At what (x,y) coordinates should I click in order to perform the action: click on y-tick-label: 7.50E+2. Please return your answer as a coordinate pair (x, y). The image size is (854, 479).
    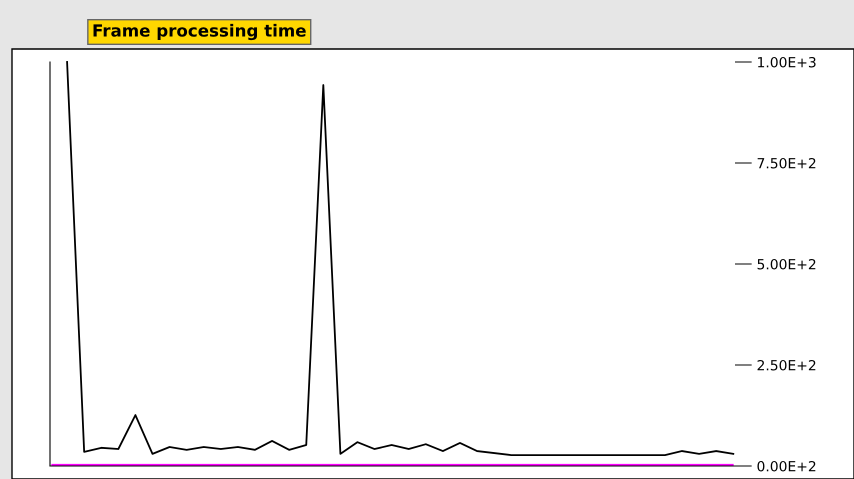
    Looking at the image, I should click on (787, 163).